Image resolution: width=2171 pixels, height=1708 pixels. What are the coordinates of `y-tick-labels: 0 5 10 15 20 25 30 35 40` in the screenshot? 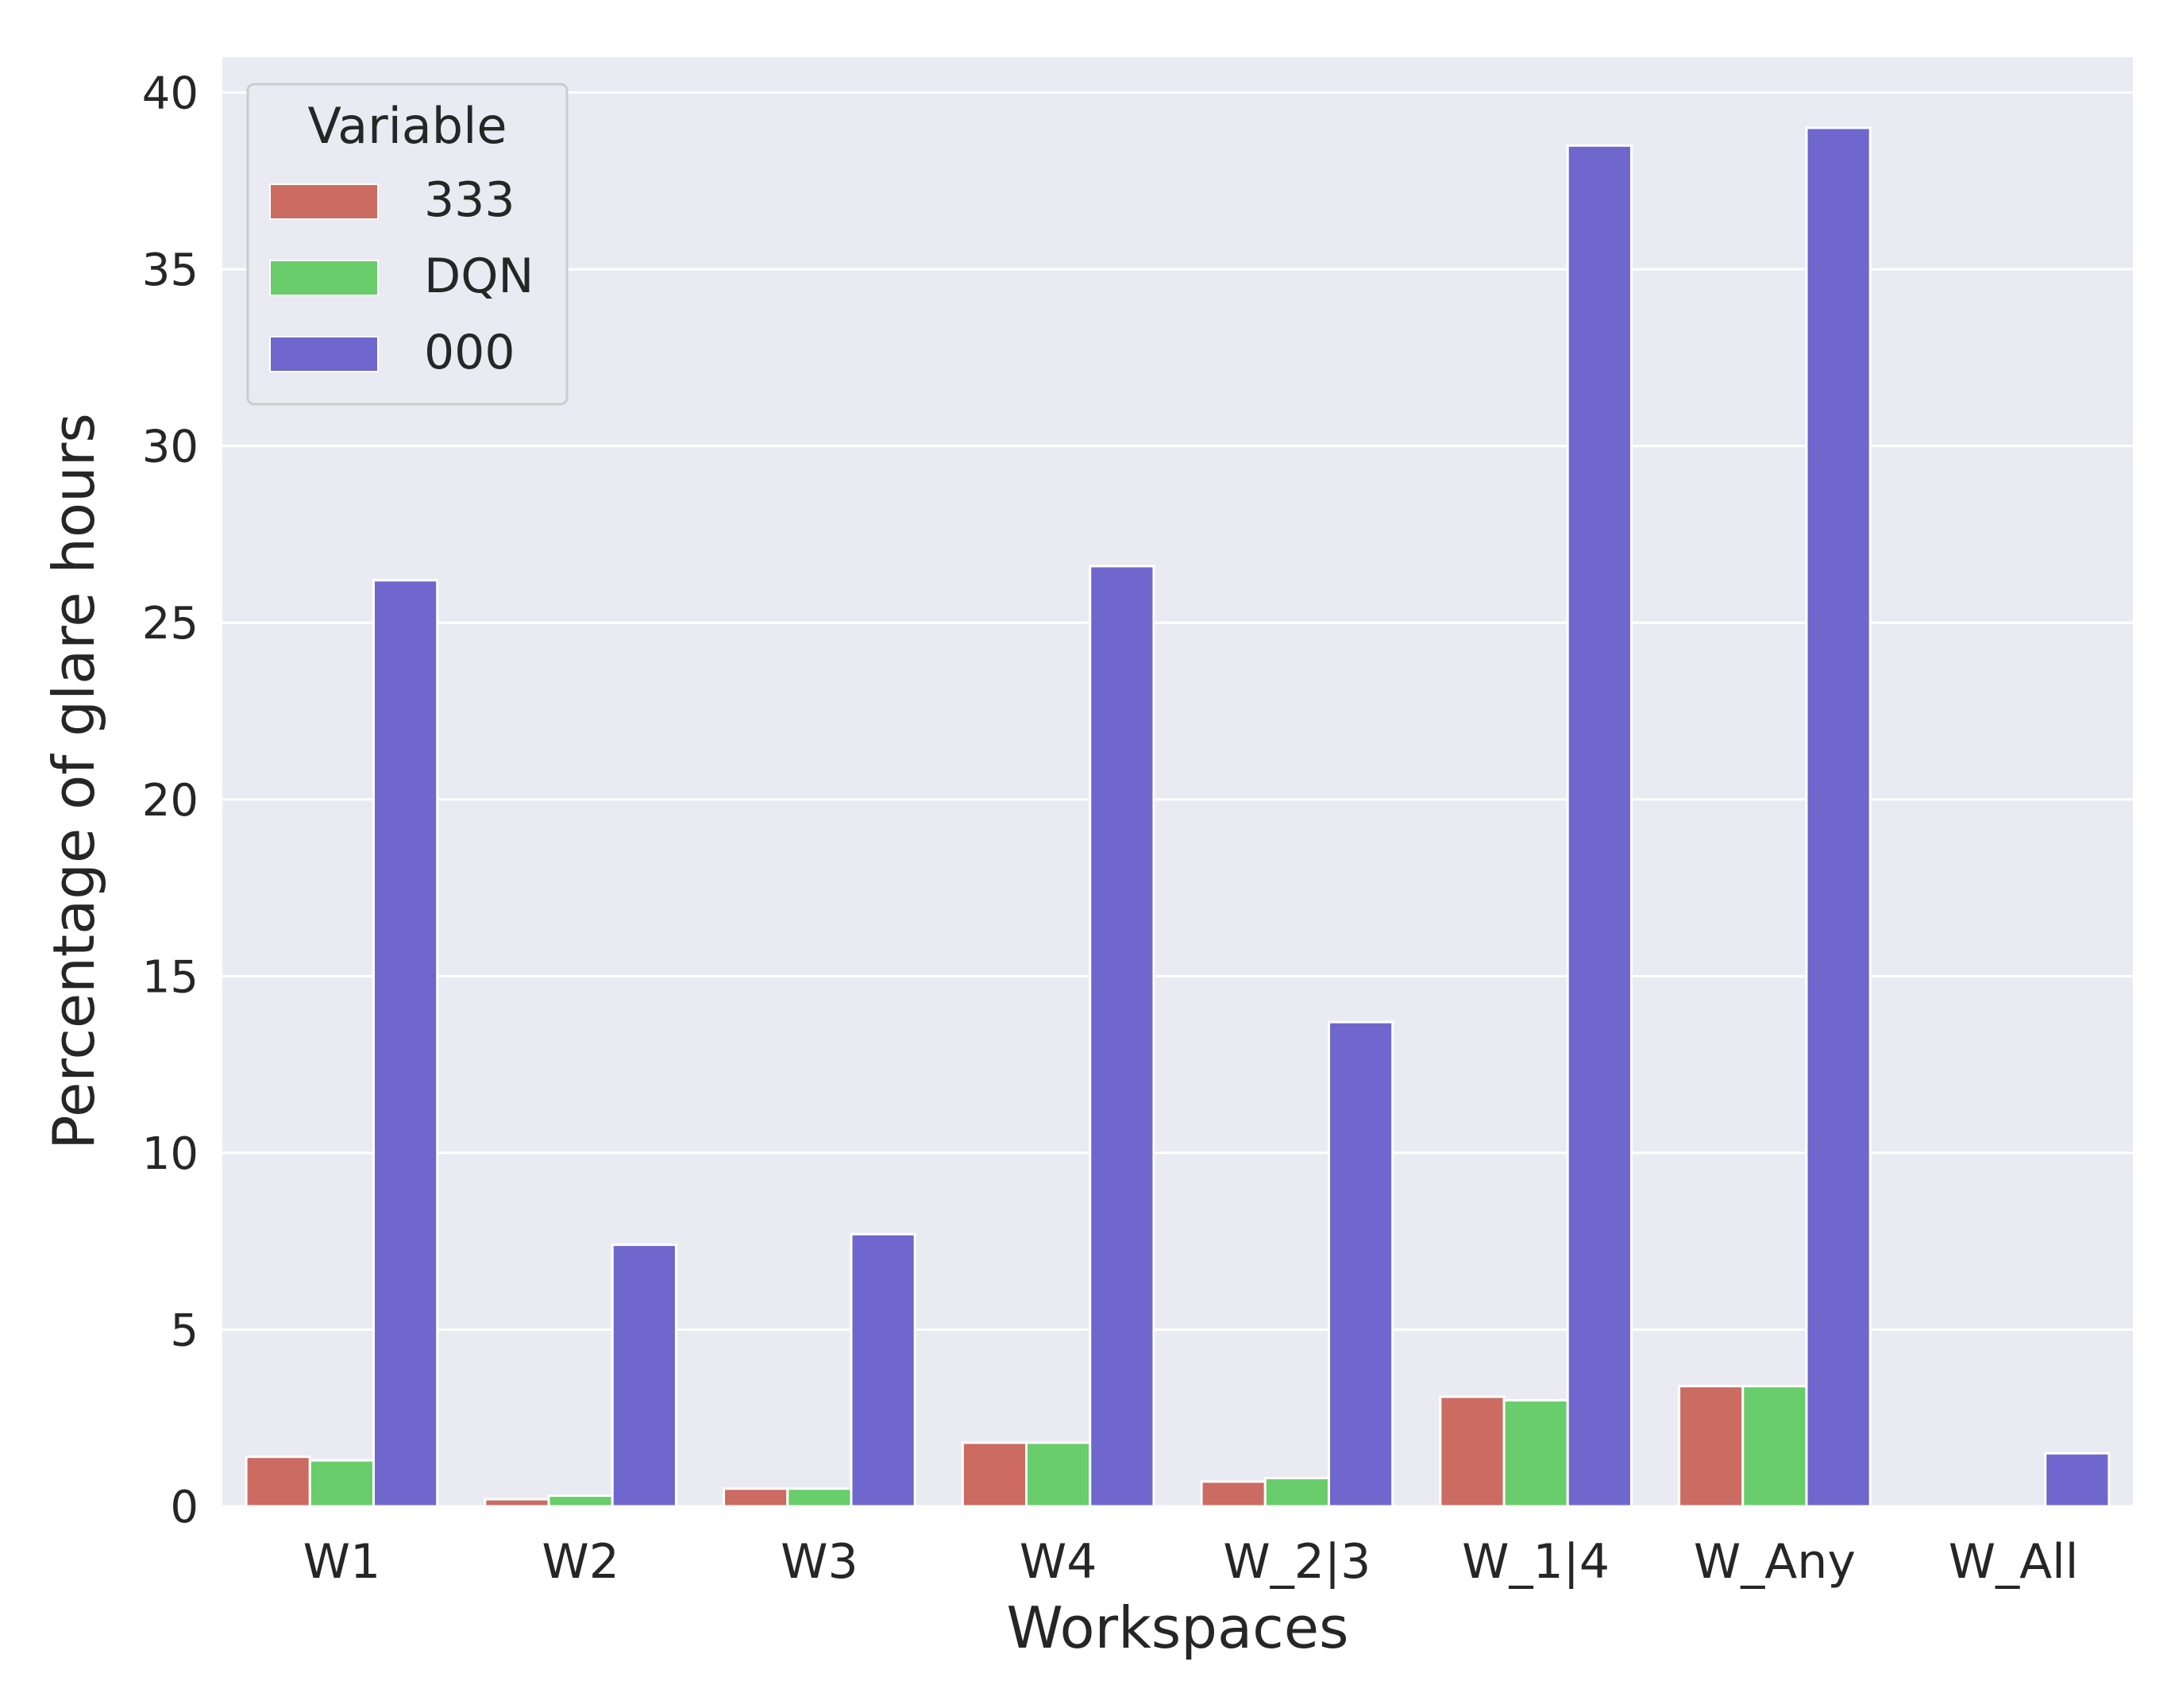 It's located at (170, 801).